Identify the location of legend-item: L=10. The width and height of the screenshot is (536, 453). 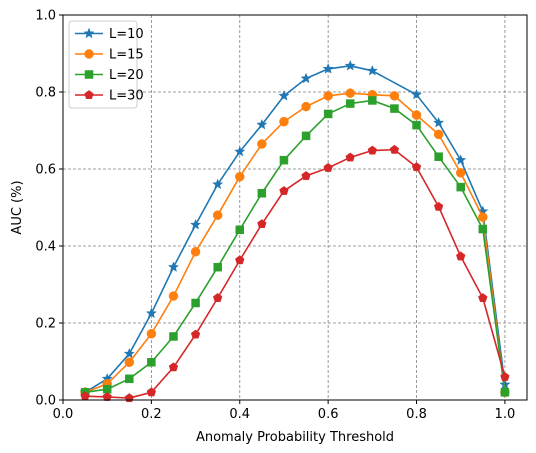
(109, 34).